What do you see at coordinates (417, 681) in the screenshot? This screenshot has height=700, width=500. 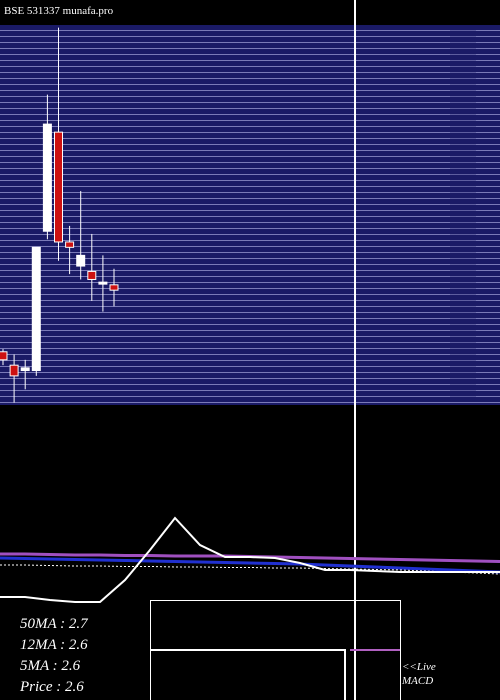 I see `macd-label: MACD` at bounding box center [417, 681].